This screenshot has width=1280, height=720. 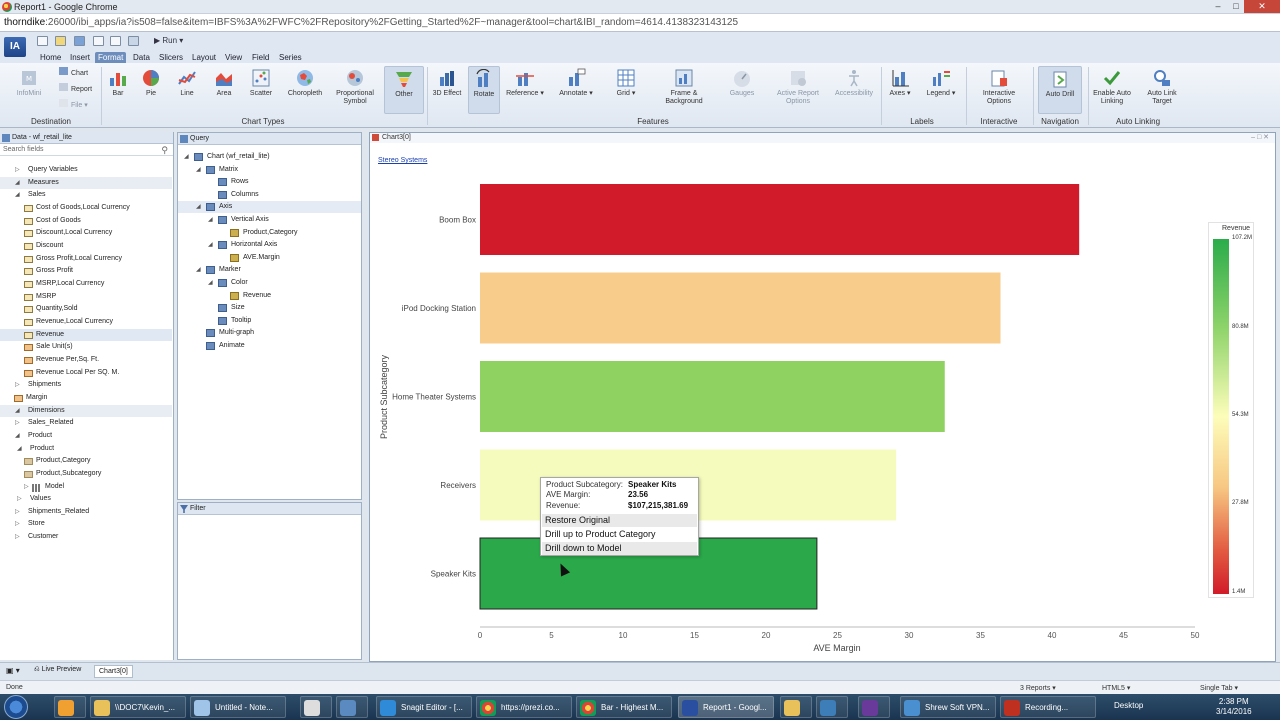 I want to click on field-tree-item: ◢ Measures, so click(x=86, y=182).